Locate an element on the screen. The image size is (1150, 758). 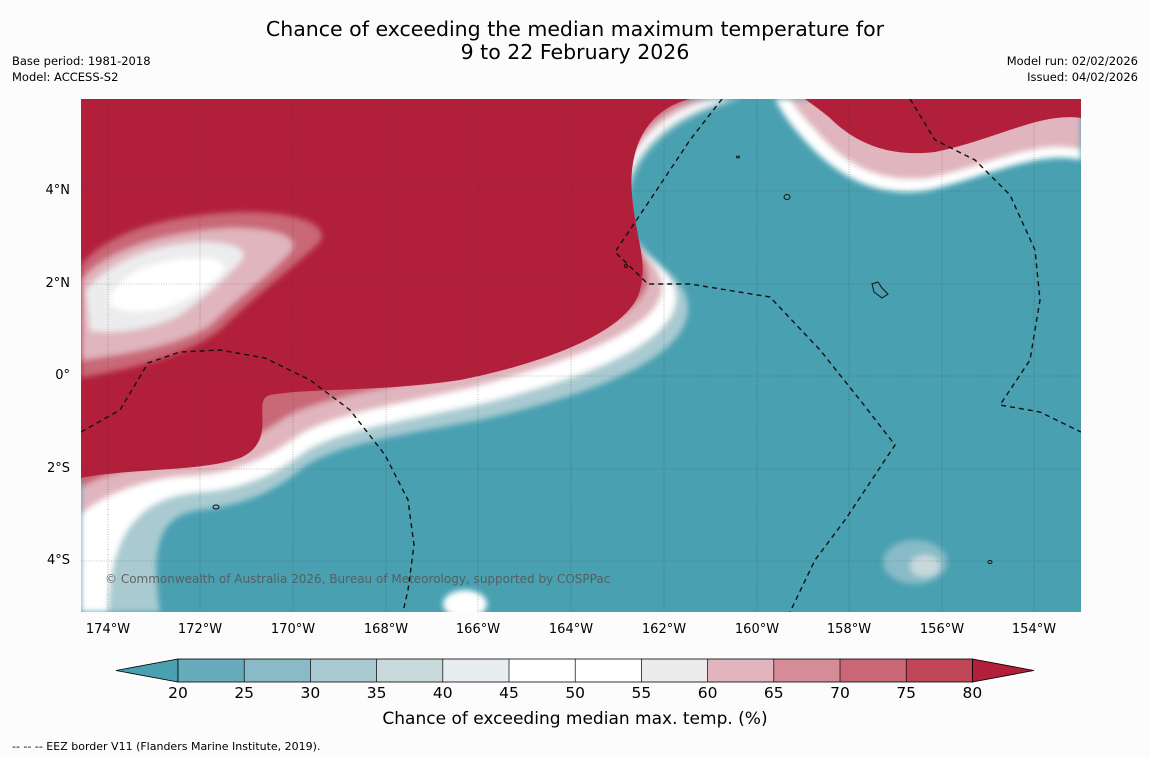
contour-se-white-patch is located at coordinates (925, 566).